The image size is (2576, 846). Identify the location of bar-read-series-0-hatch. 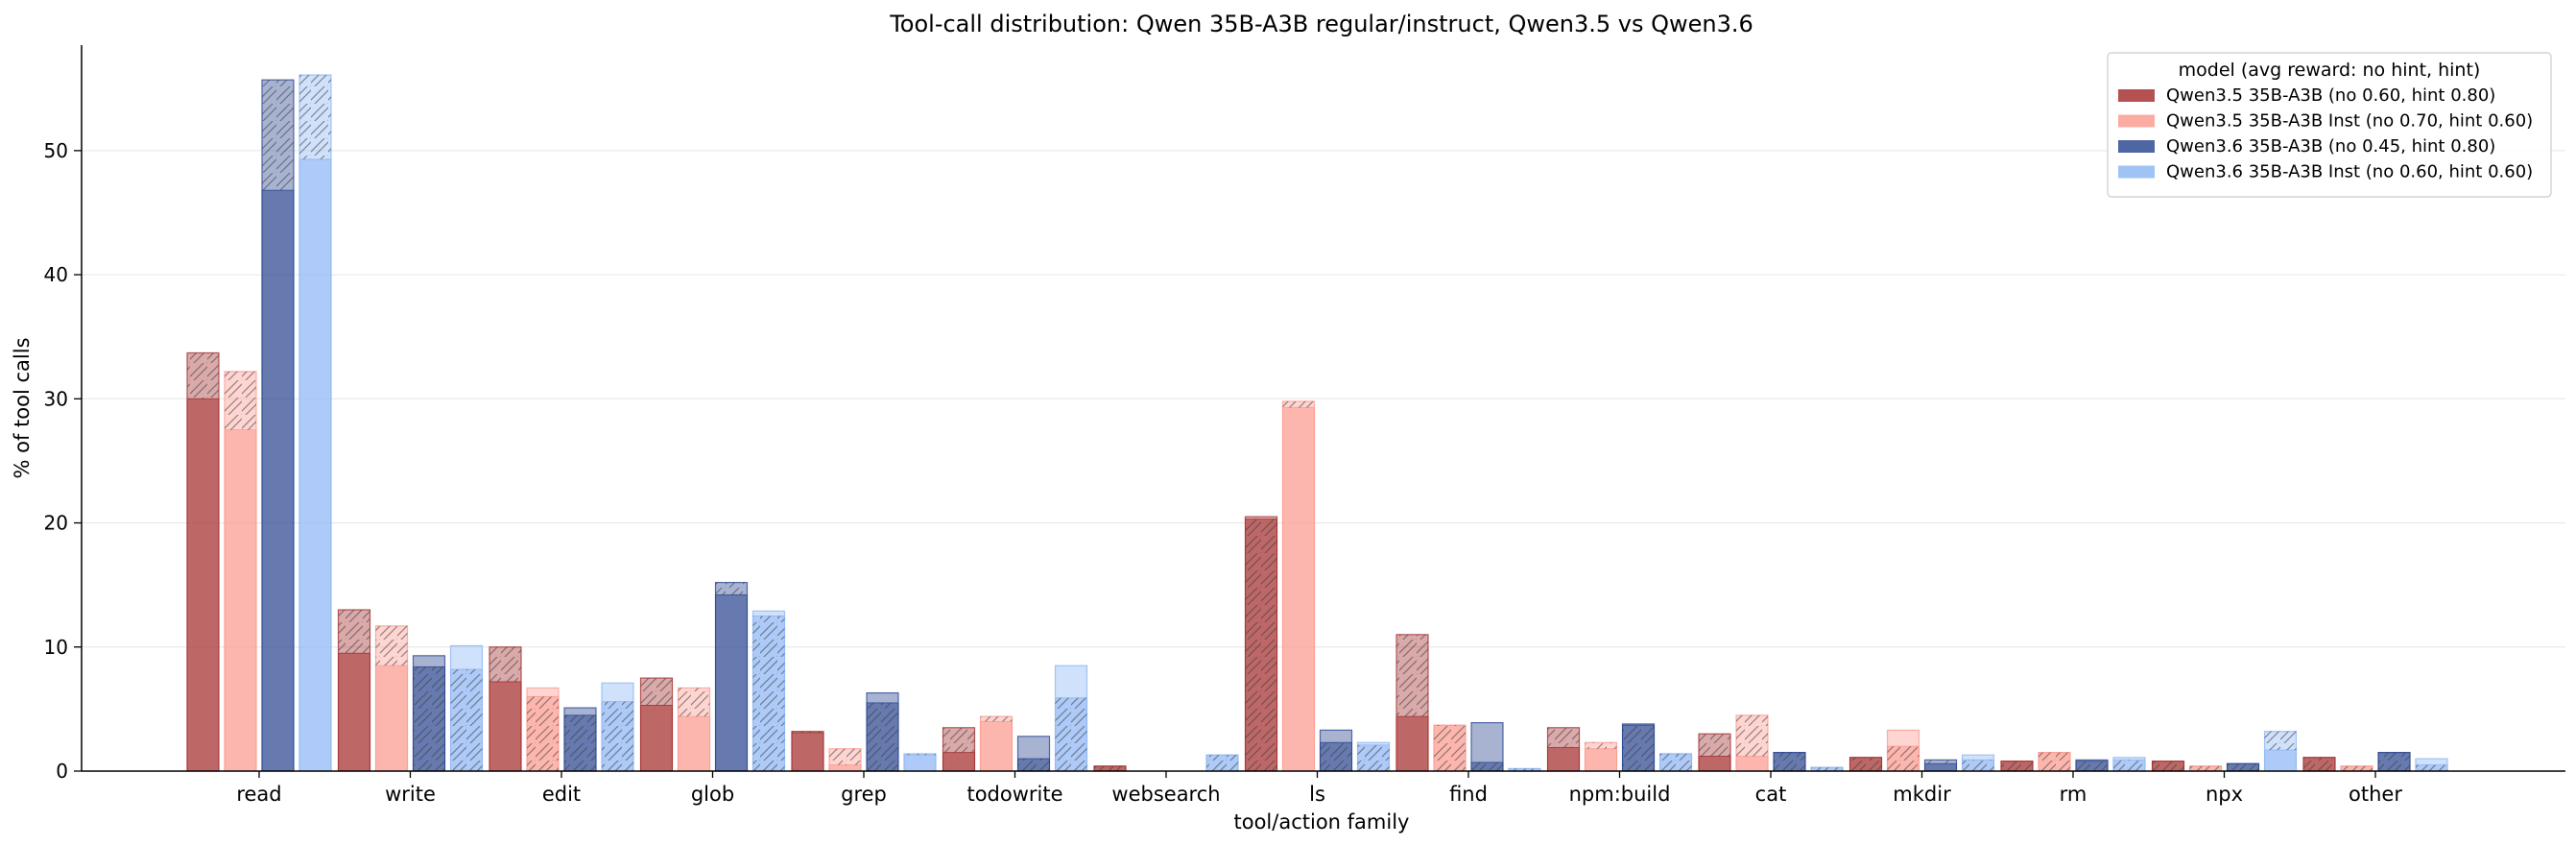
(203, 375).